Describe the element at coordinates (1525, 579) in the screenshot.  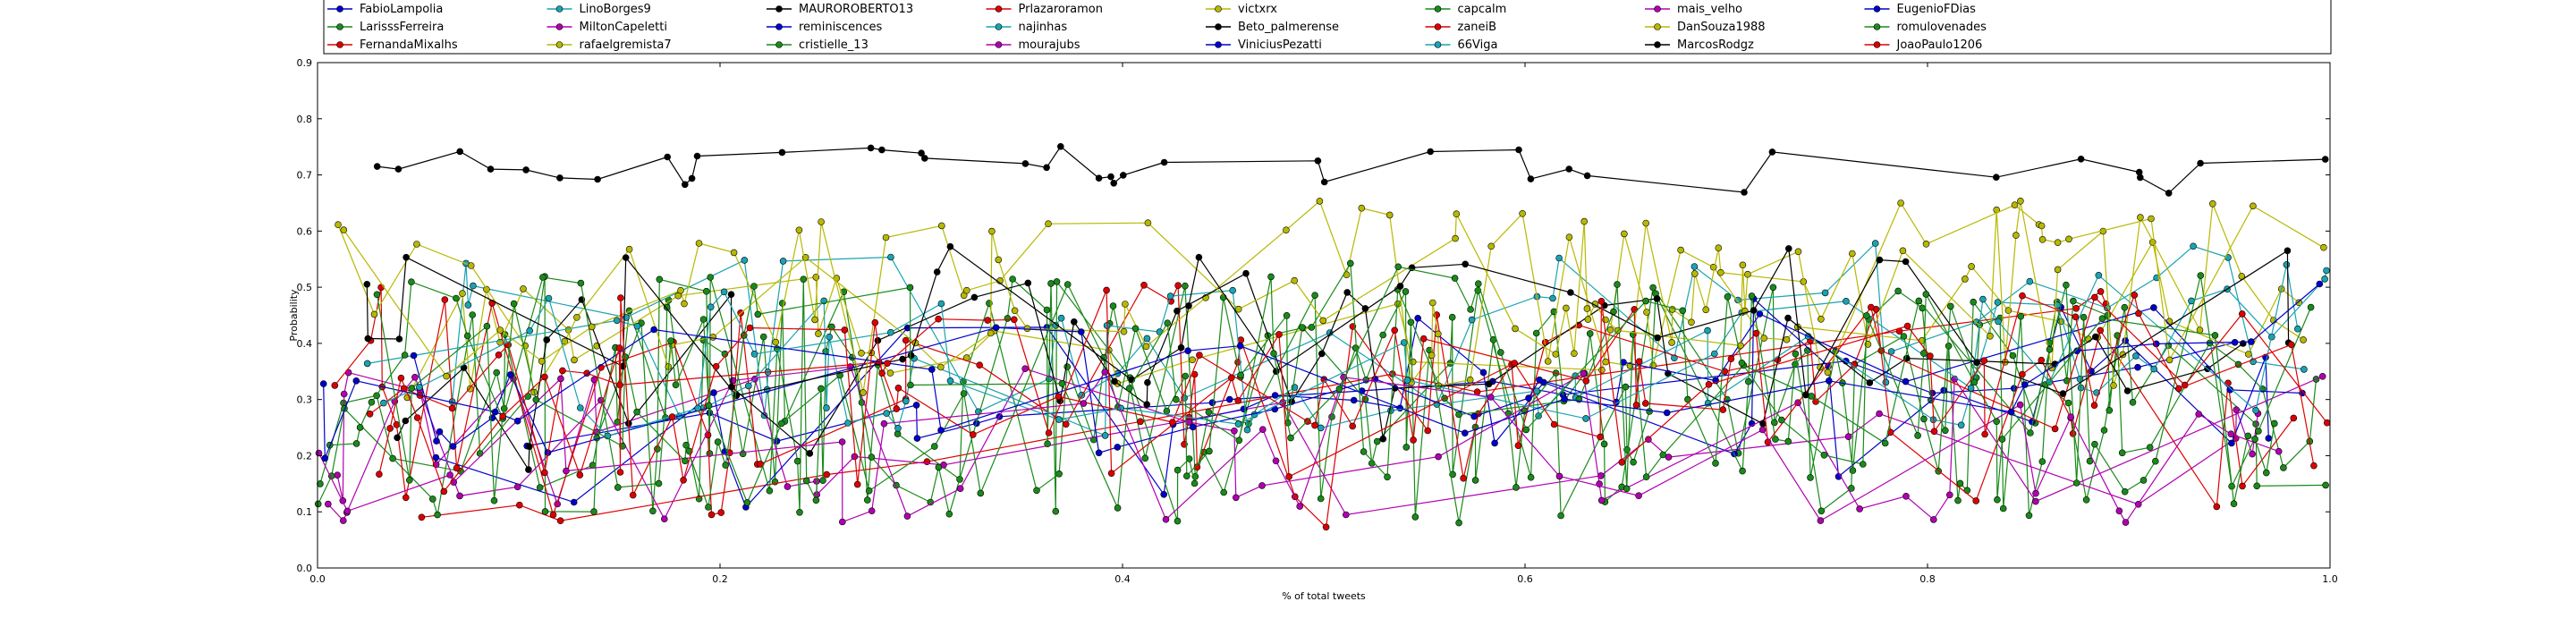
I see `x-tick-label: 0.6` at that location.